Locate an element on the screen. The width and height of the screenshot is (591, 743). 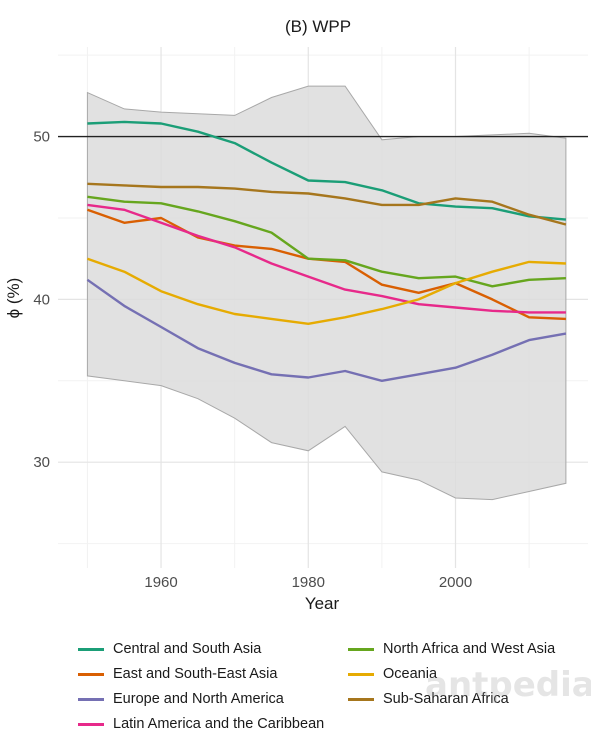
legend-item: East and South-East Asia is located at coordinates (213, 674).